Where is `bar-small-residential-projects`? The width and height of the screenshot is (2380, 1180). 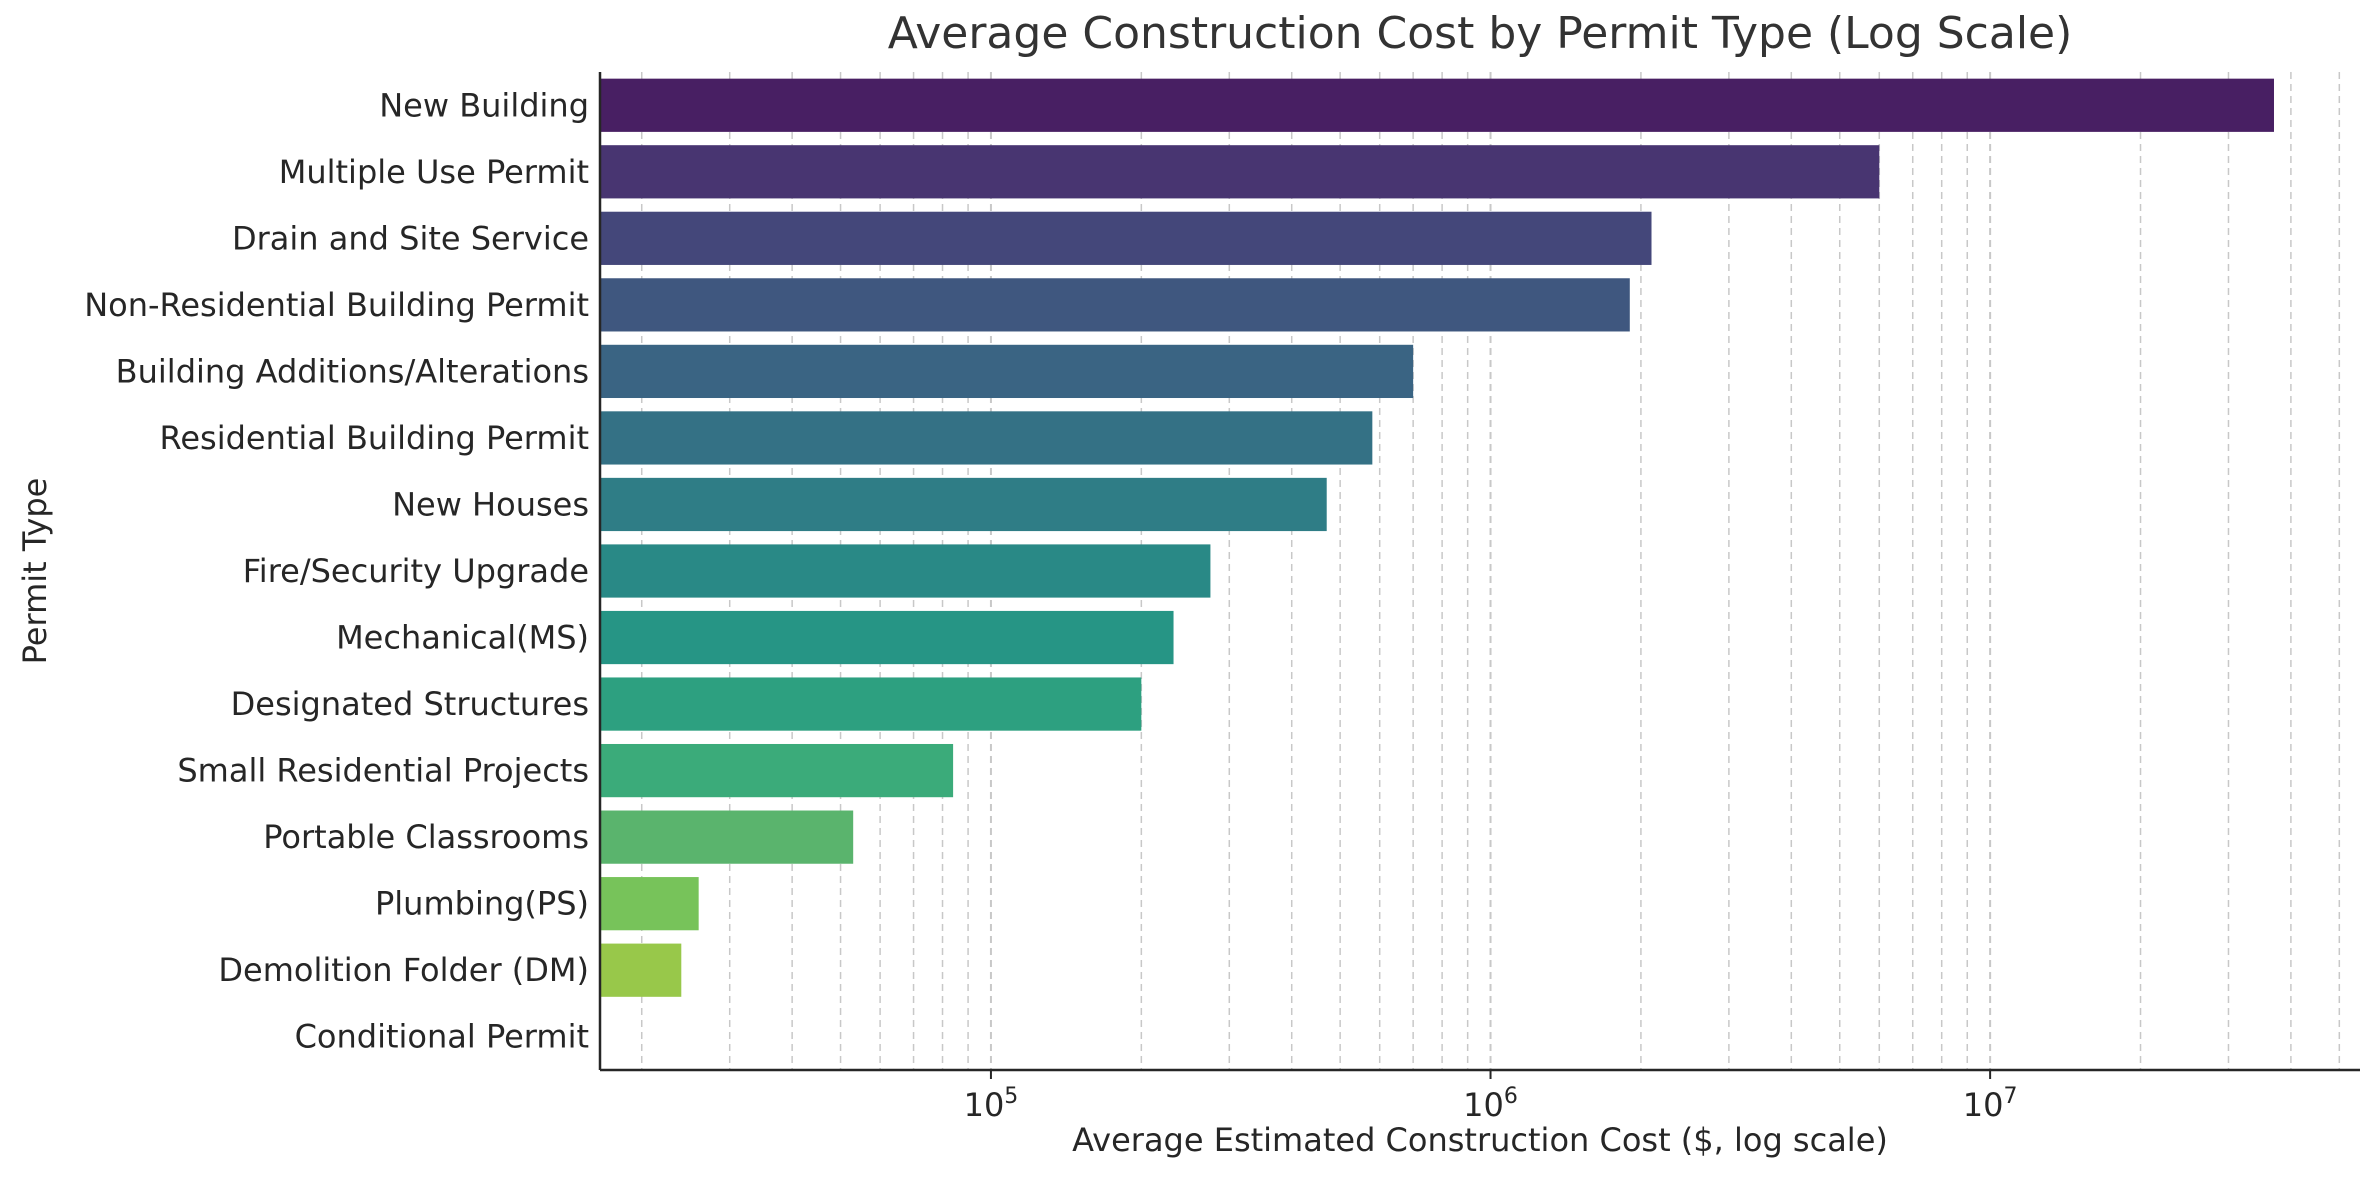 bar-small-residential-projects is located at coordinates (777, 770).